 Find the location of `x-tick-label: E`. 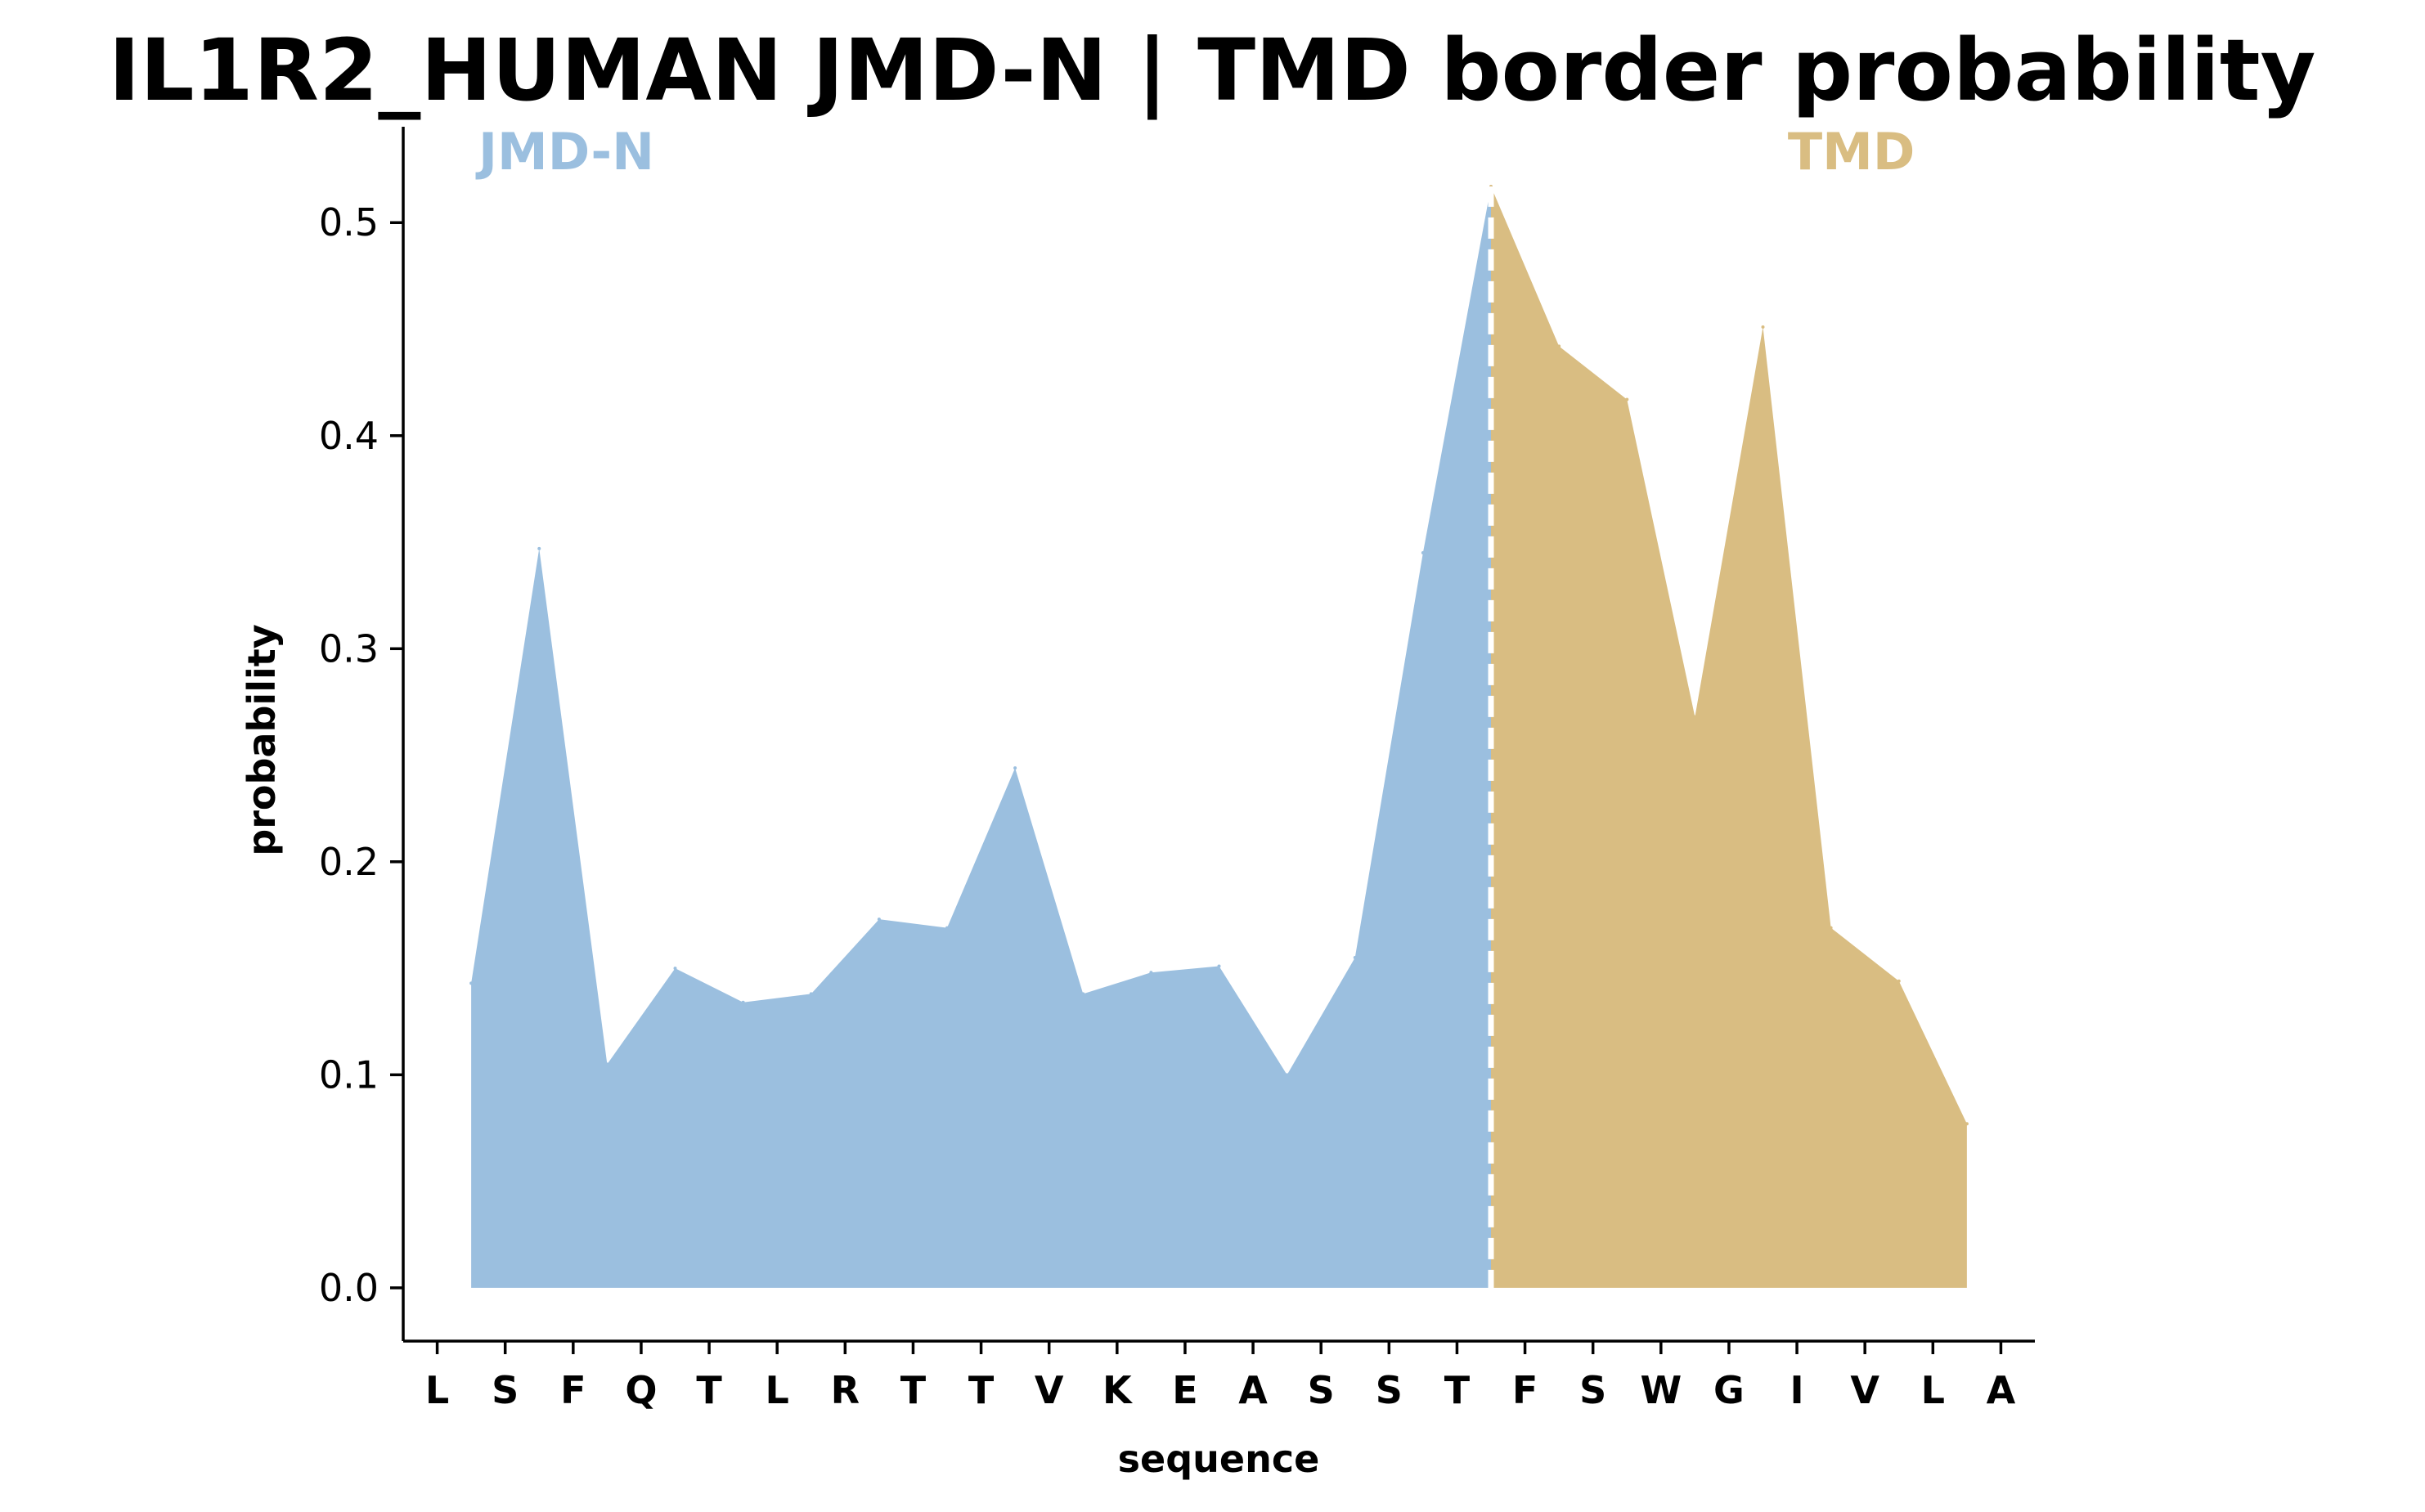

x-tick-label: E is located at coordinates (1185, 1390).